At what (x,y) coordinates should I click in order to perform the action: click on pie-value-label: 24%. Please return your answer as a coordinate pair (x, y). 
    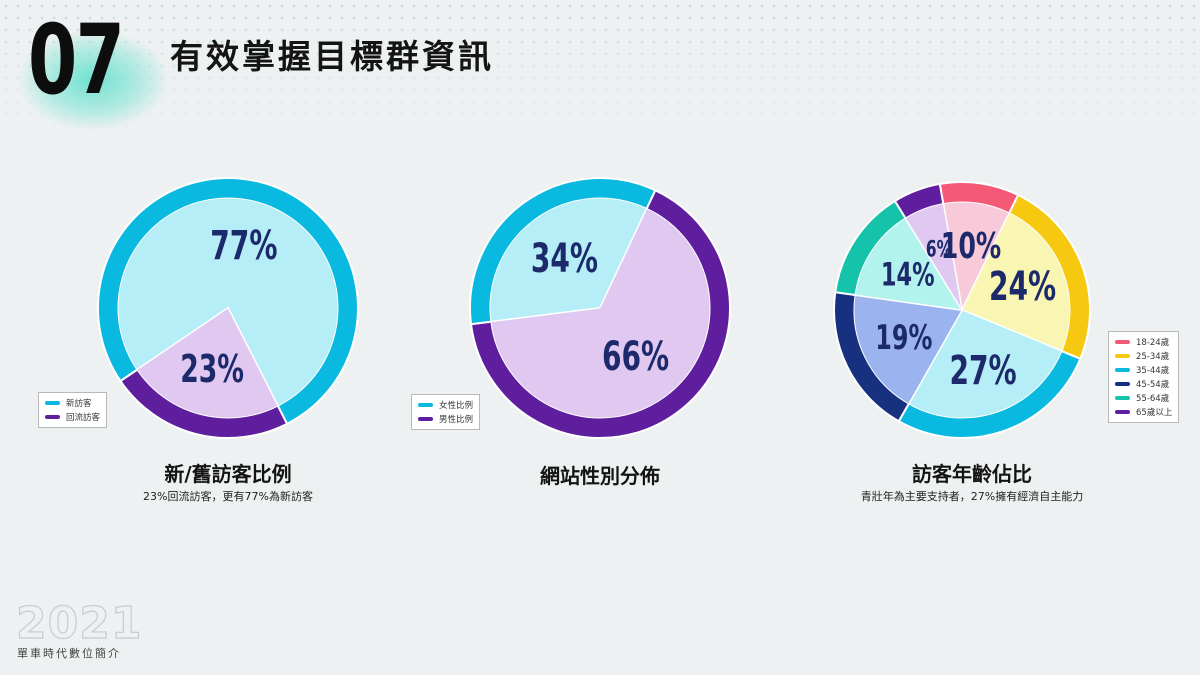
    Looking at the image, I should click on (1022, 287).